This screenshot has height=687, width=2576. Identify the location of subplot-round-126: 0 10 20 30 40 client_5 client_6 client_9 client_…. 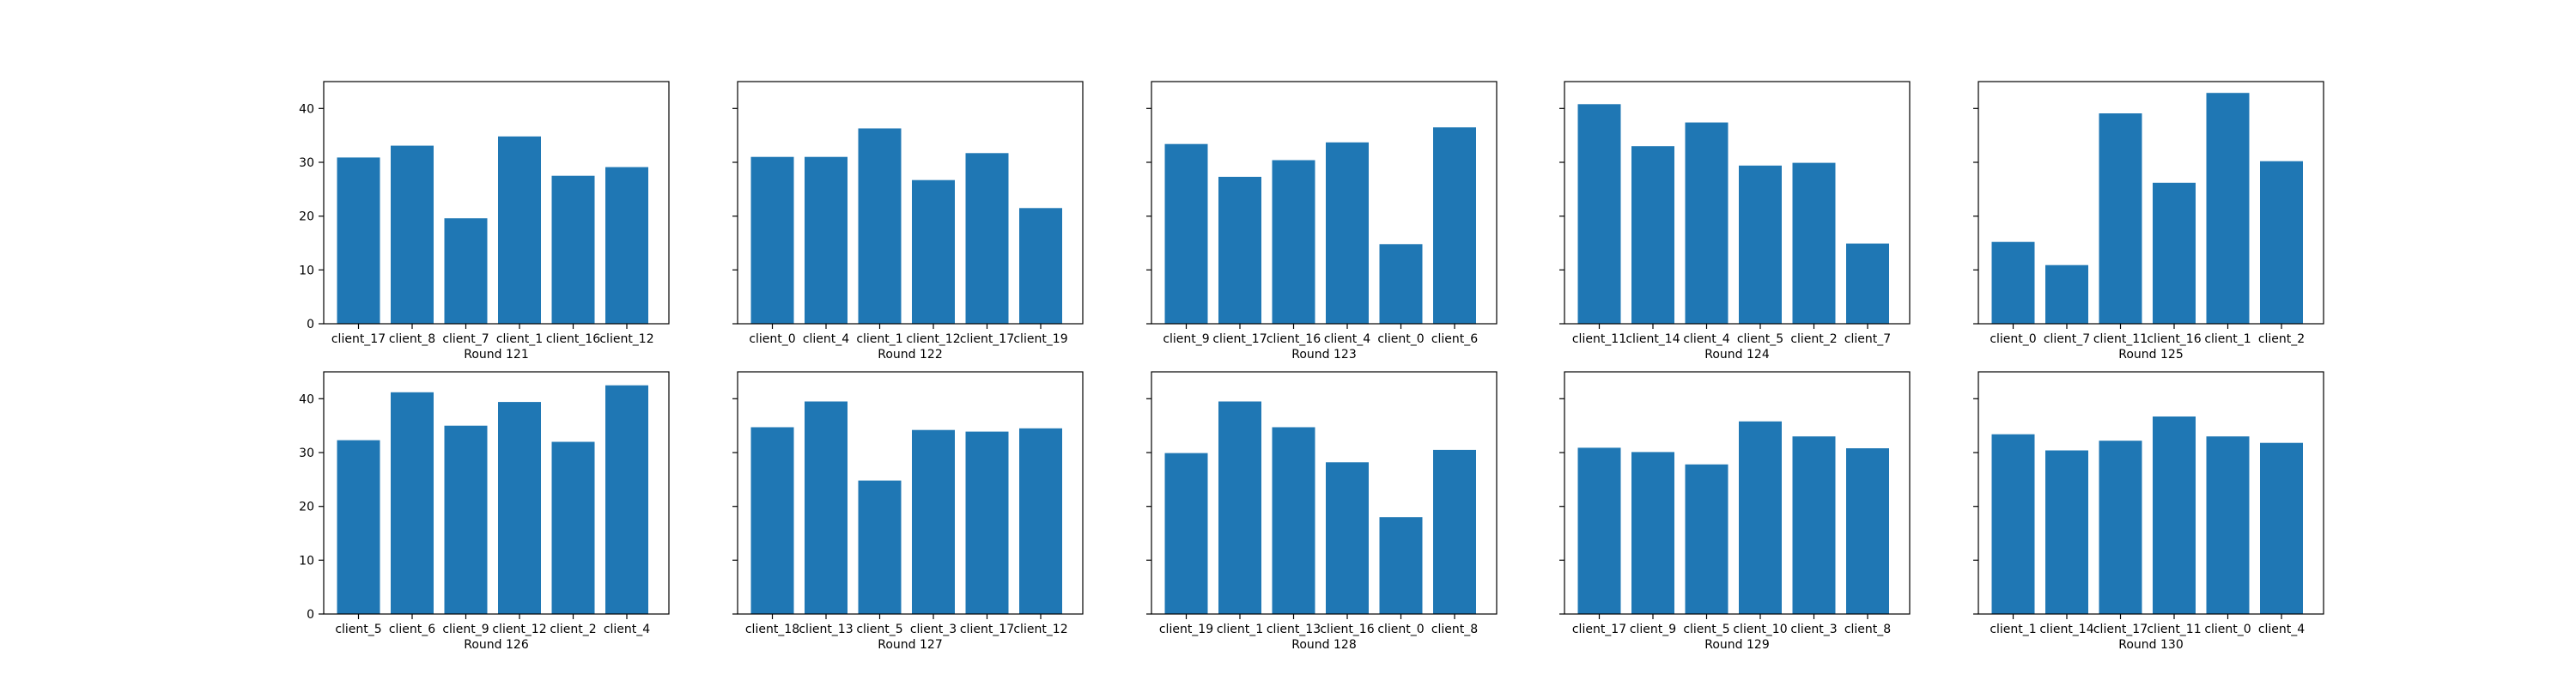
(485, 511).